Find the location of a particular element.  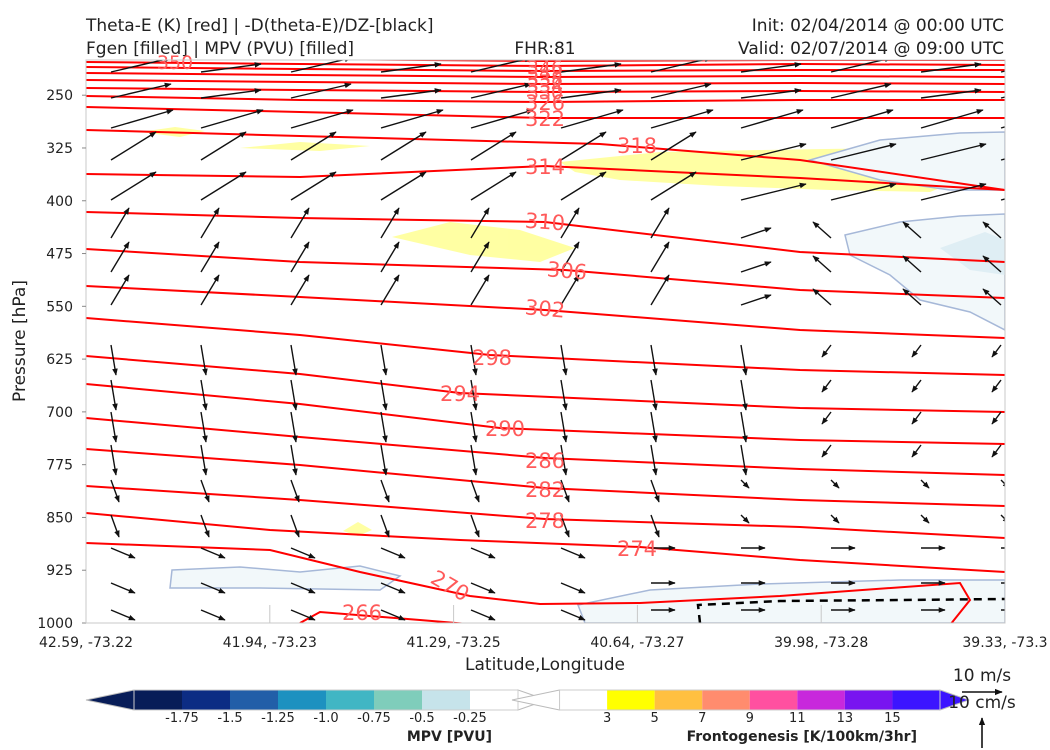

y-tick-label: 400 is located at coordinates (59, 202).